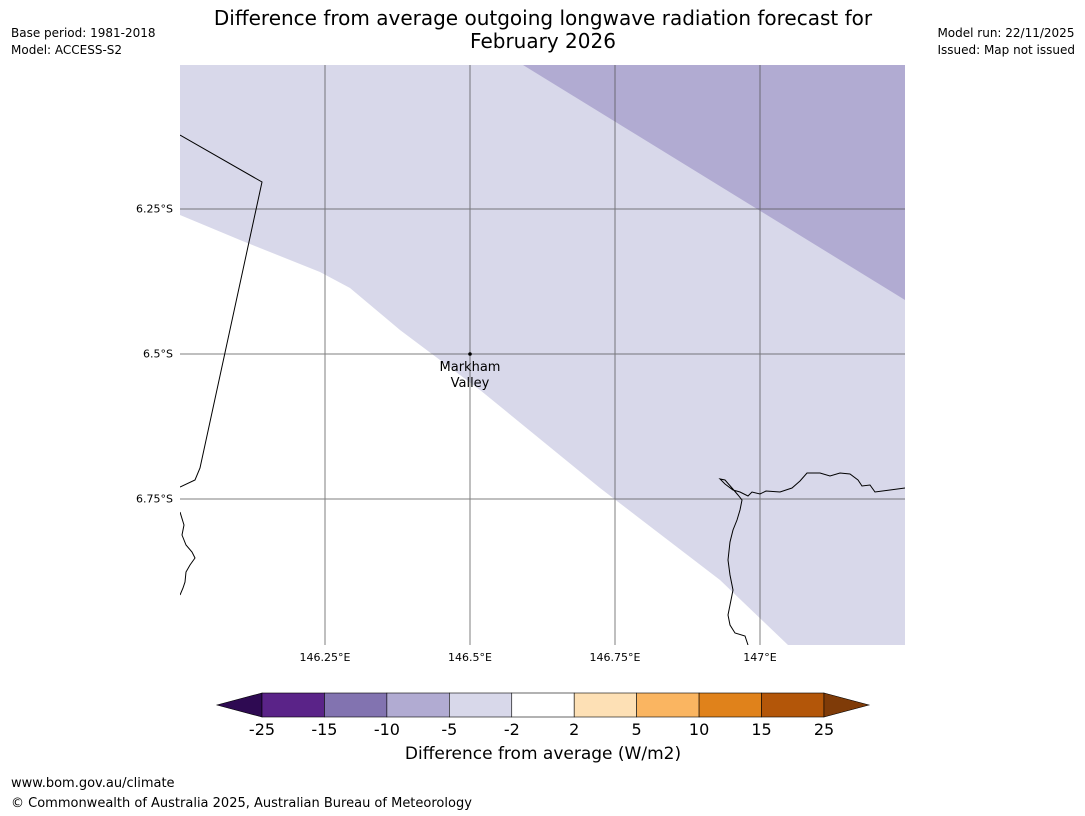 This screenshot has width=1085, height=816. I want to click on issued-text: Issued: Map not issued, so click(1006, 50).